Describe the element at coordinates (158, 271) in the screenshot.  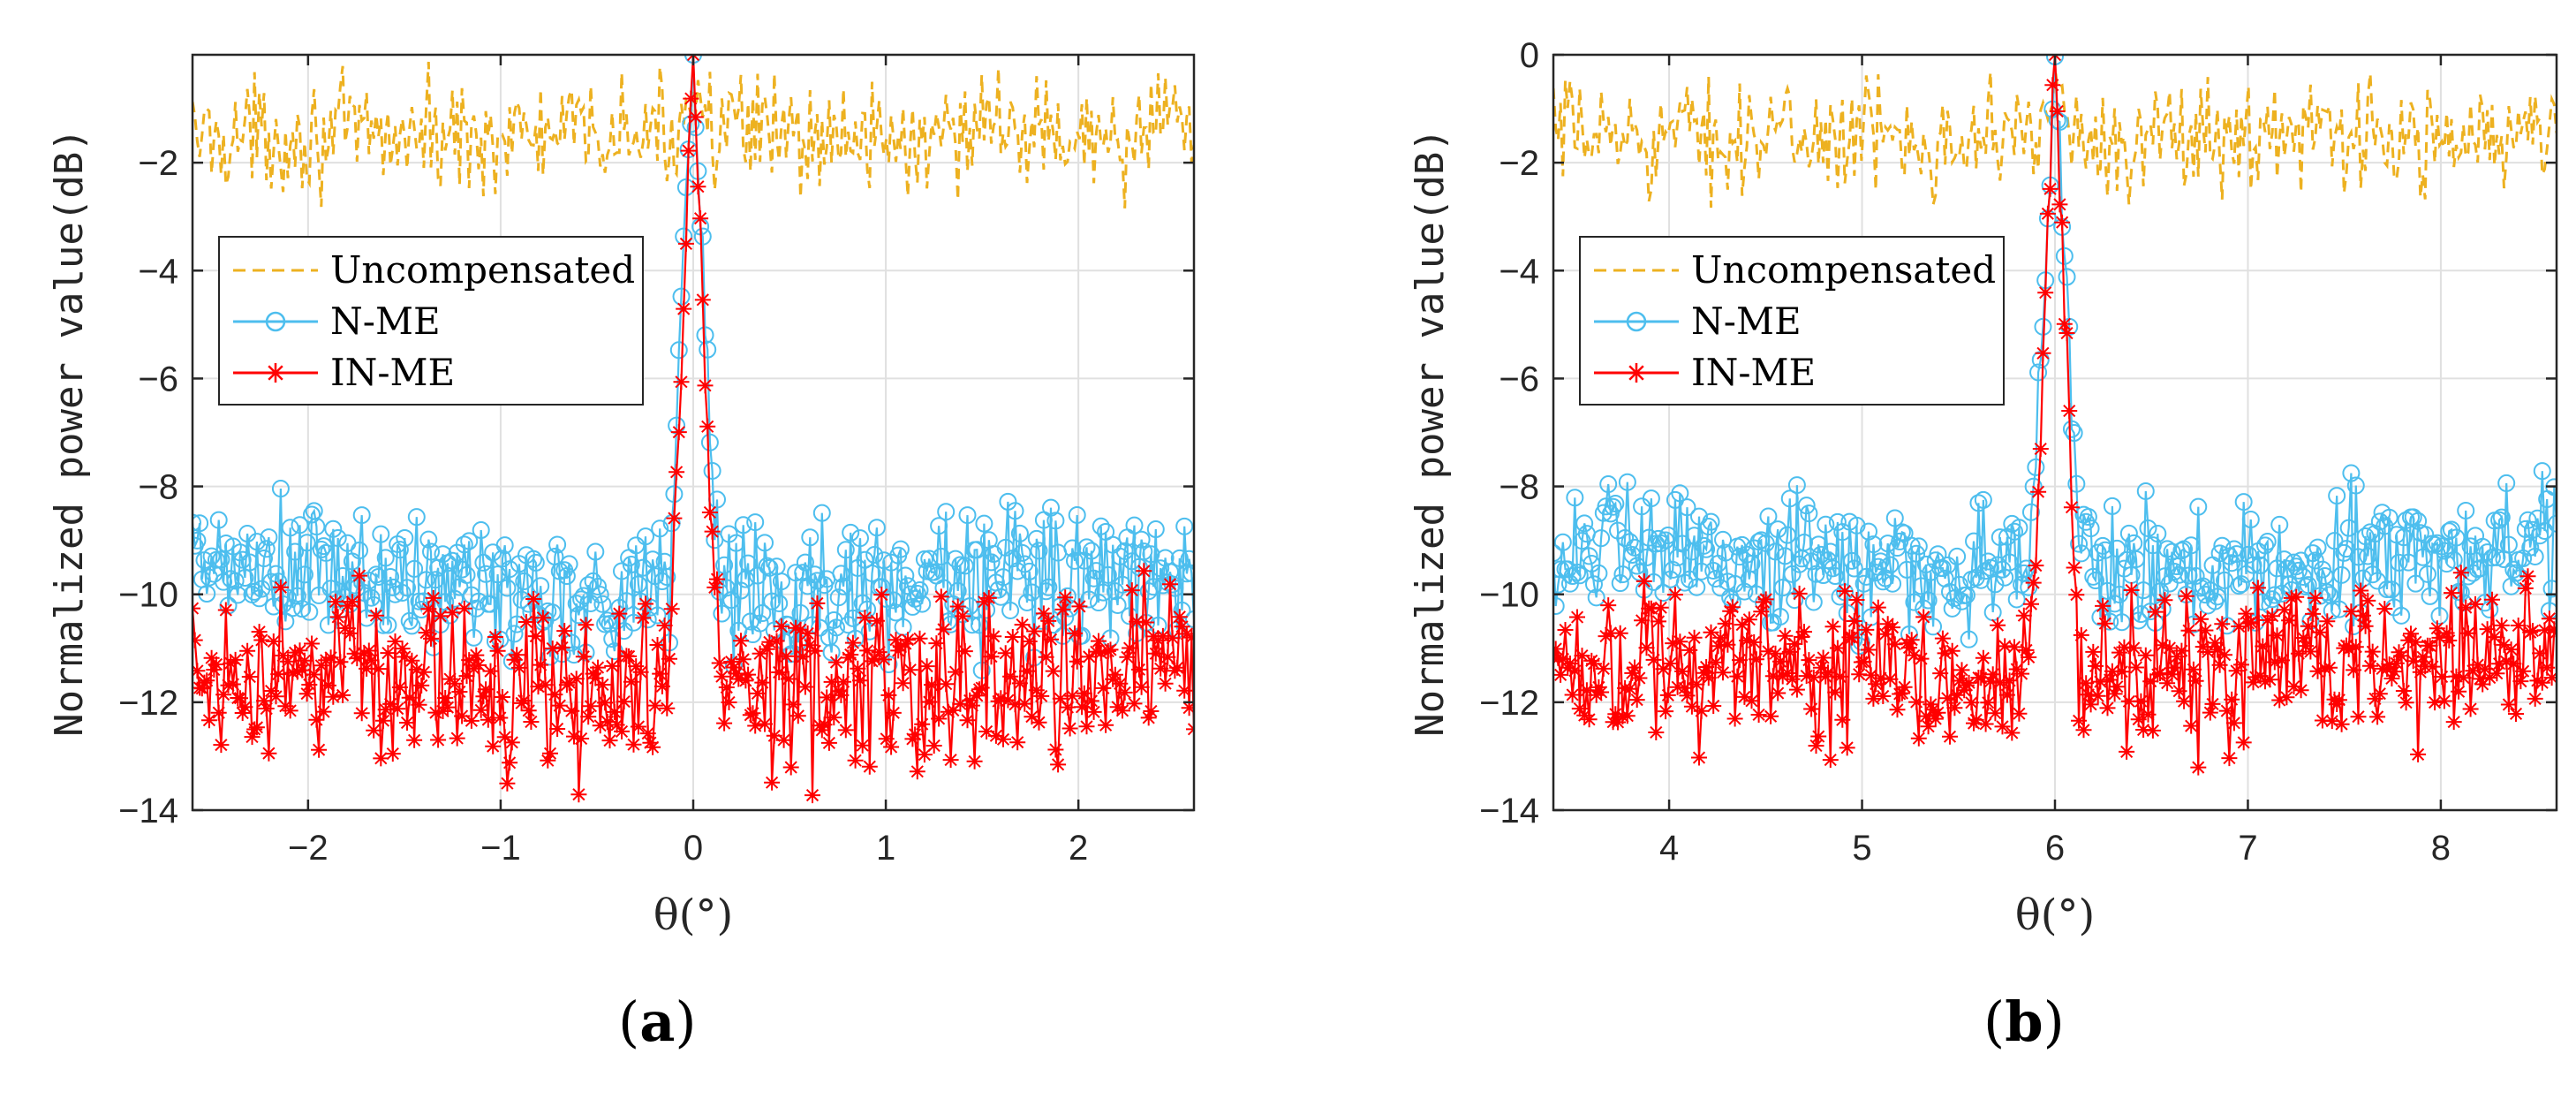
I see `y-tick-label-5: −4` at that location.